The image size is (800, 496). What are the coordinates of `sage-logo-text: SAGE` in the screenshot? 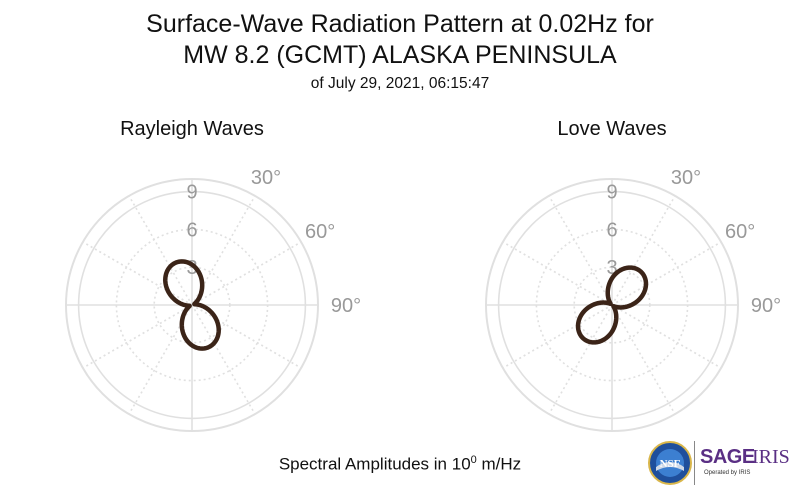 It's located at (727, 457).